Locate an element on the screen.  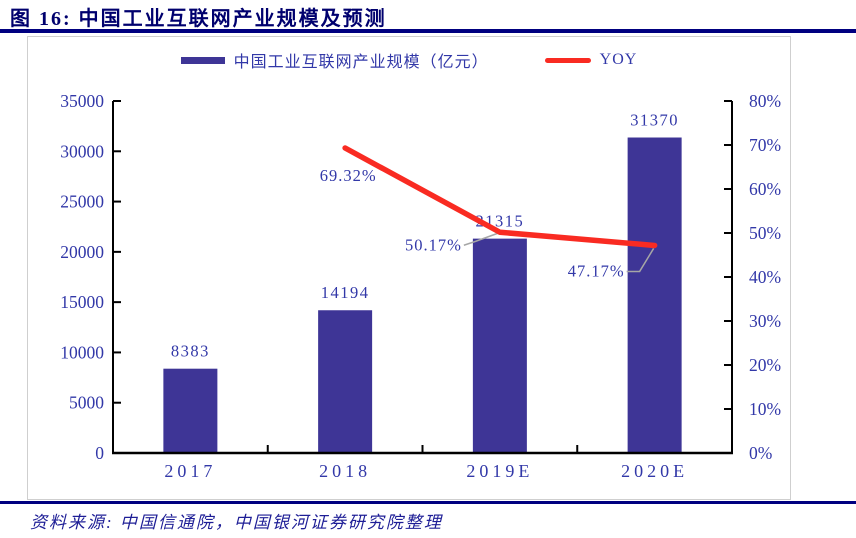
footer-top-rule is located at coordinates (428, 502).